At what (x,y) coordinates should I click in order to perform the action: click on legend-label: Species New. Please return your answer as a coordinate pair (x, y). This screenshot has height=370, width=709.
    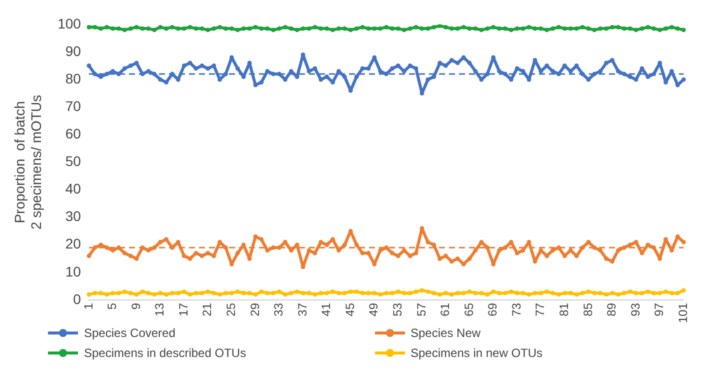
    Looking at the image, I should click on (445, 333).